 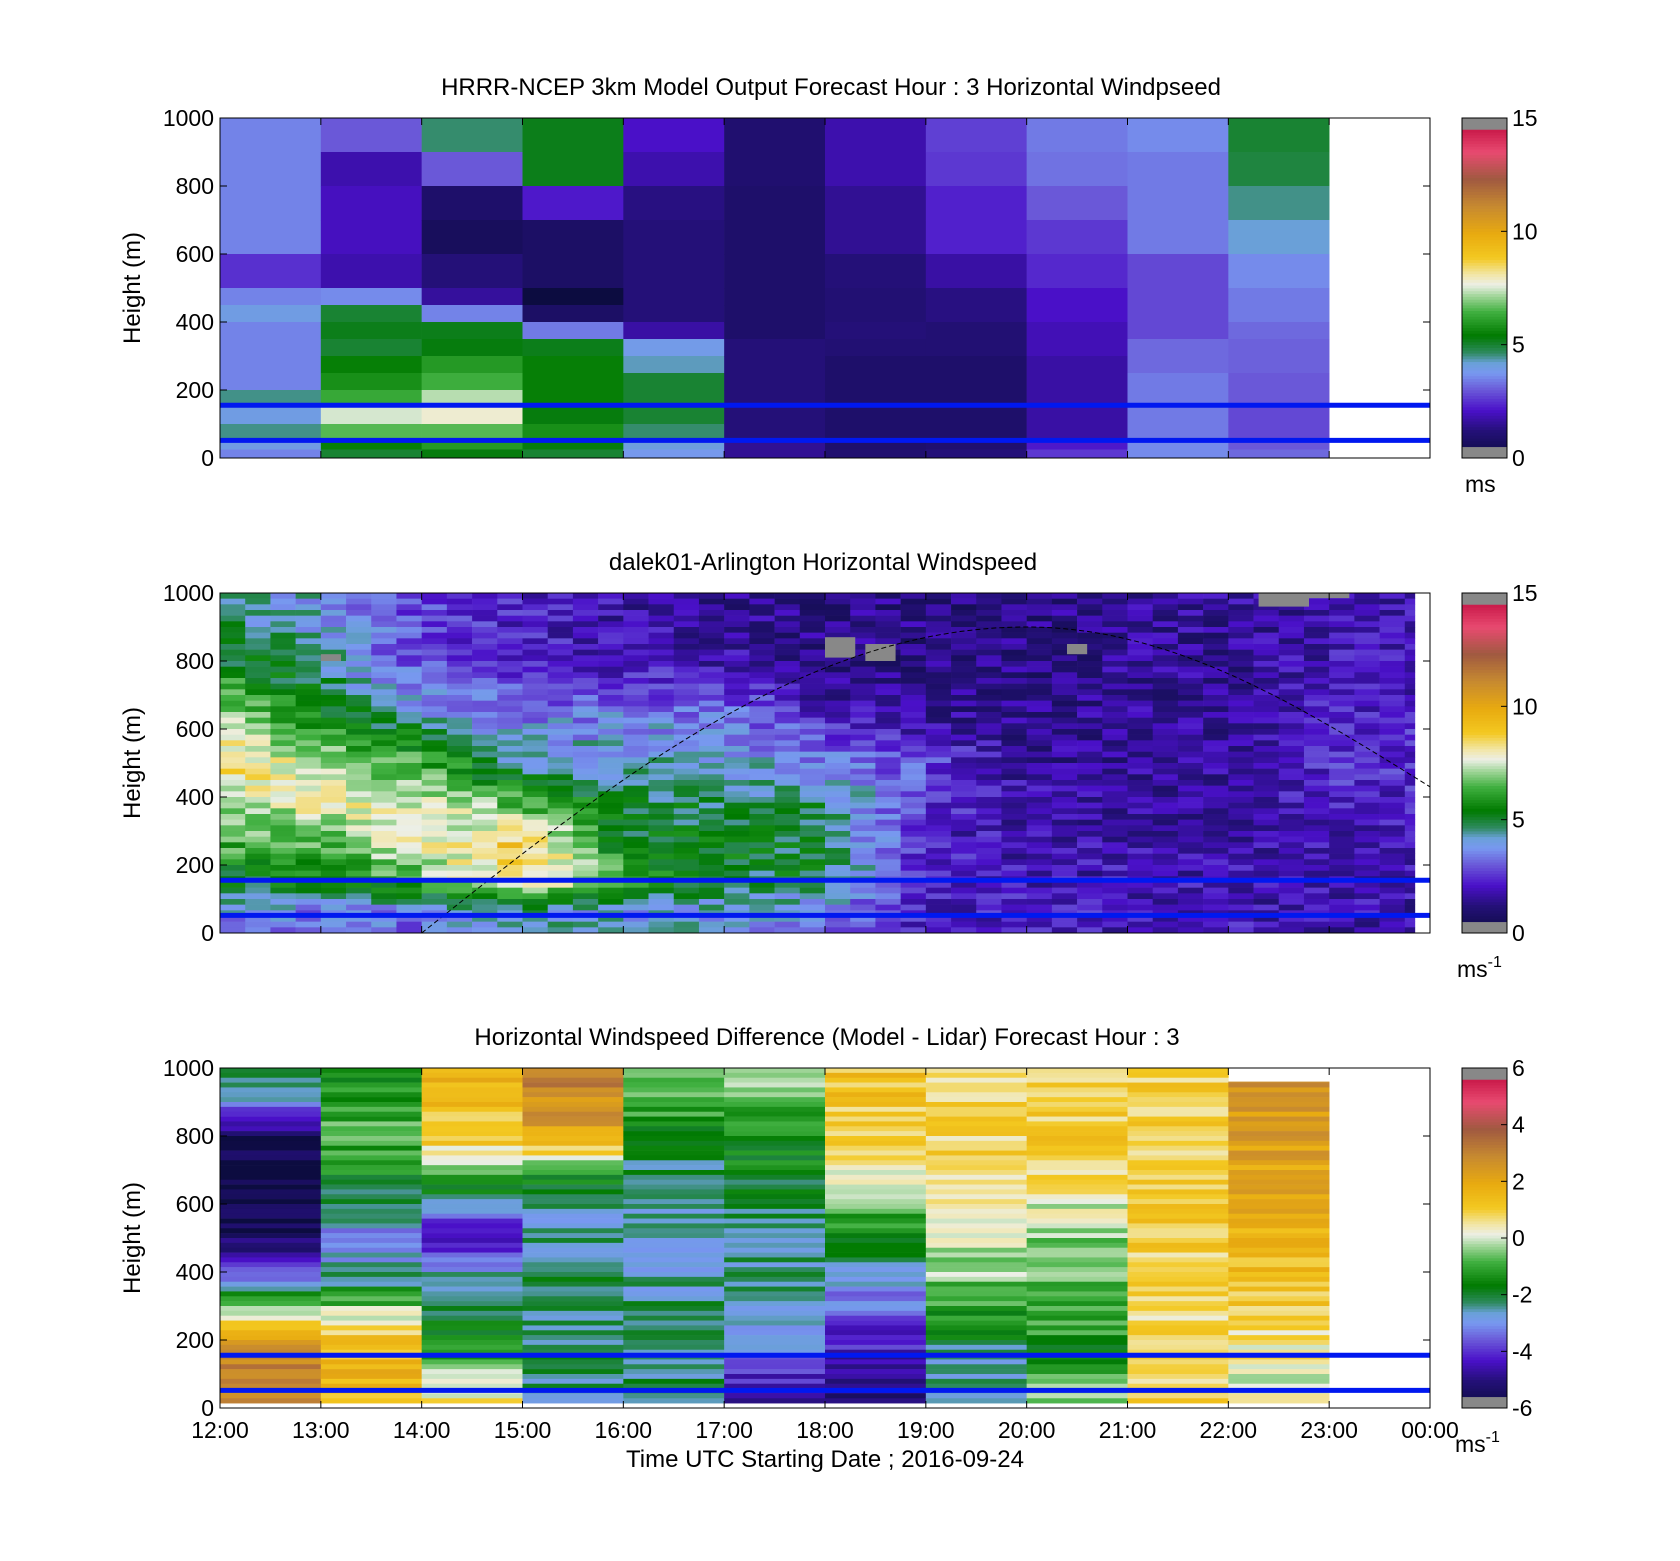 I want to click on x-tick-label: 22:00, so click(x=1229, y=1430).